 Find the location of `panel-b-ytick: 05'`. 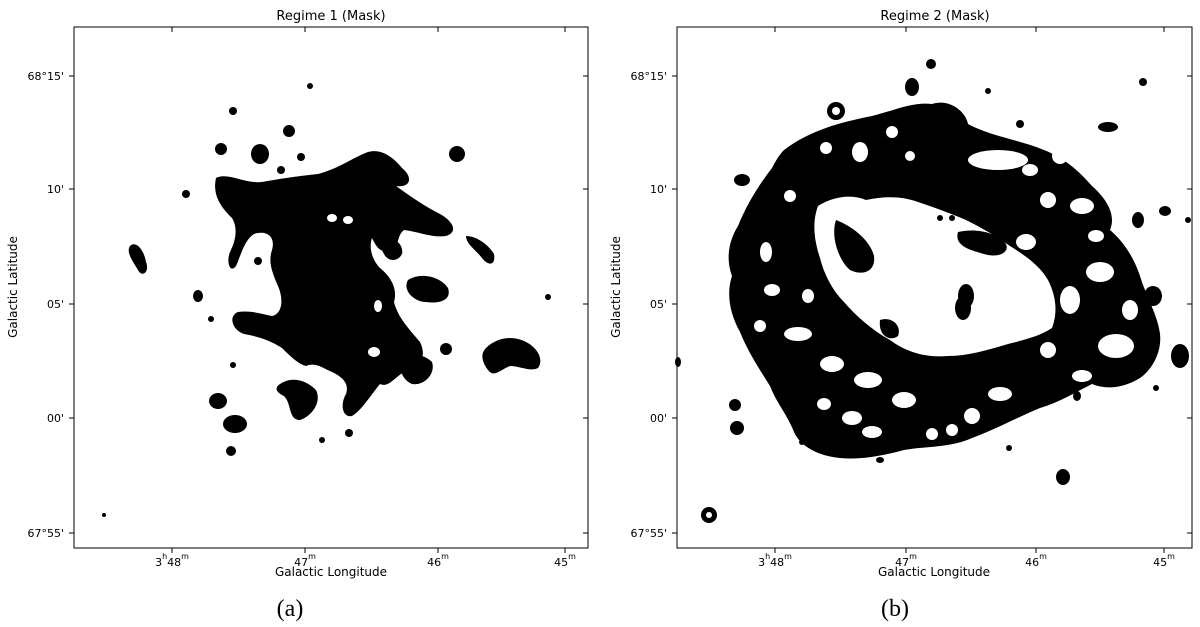

panel-b-ytick: 05' is located at coordinates (658, 304).